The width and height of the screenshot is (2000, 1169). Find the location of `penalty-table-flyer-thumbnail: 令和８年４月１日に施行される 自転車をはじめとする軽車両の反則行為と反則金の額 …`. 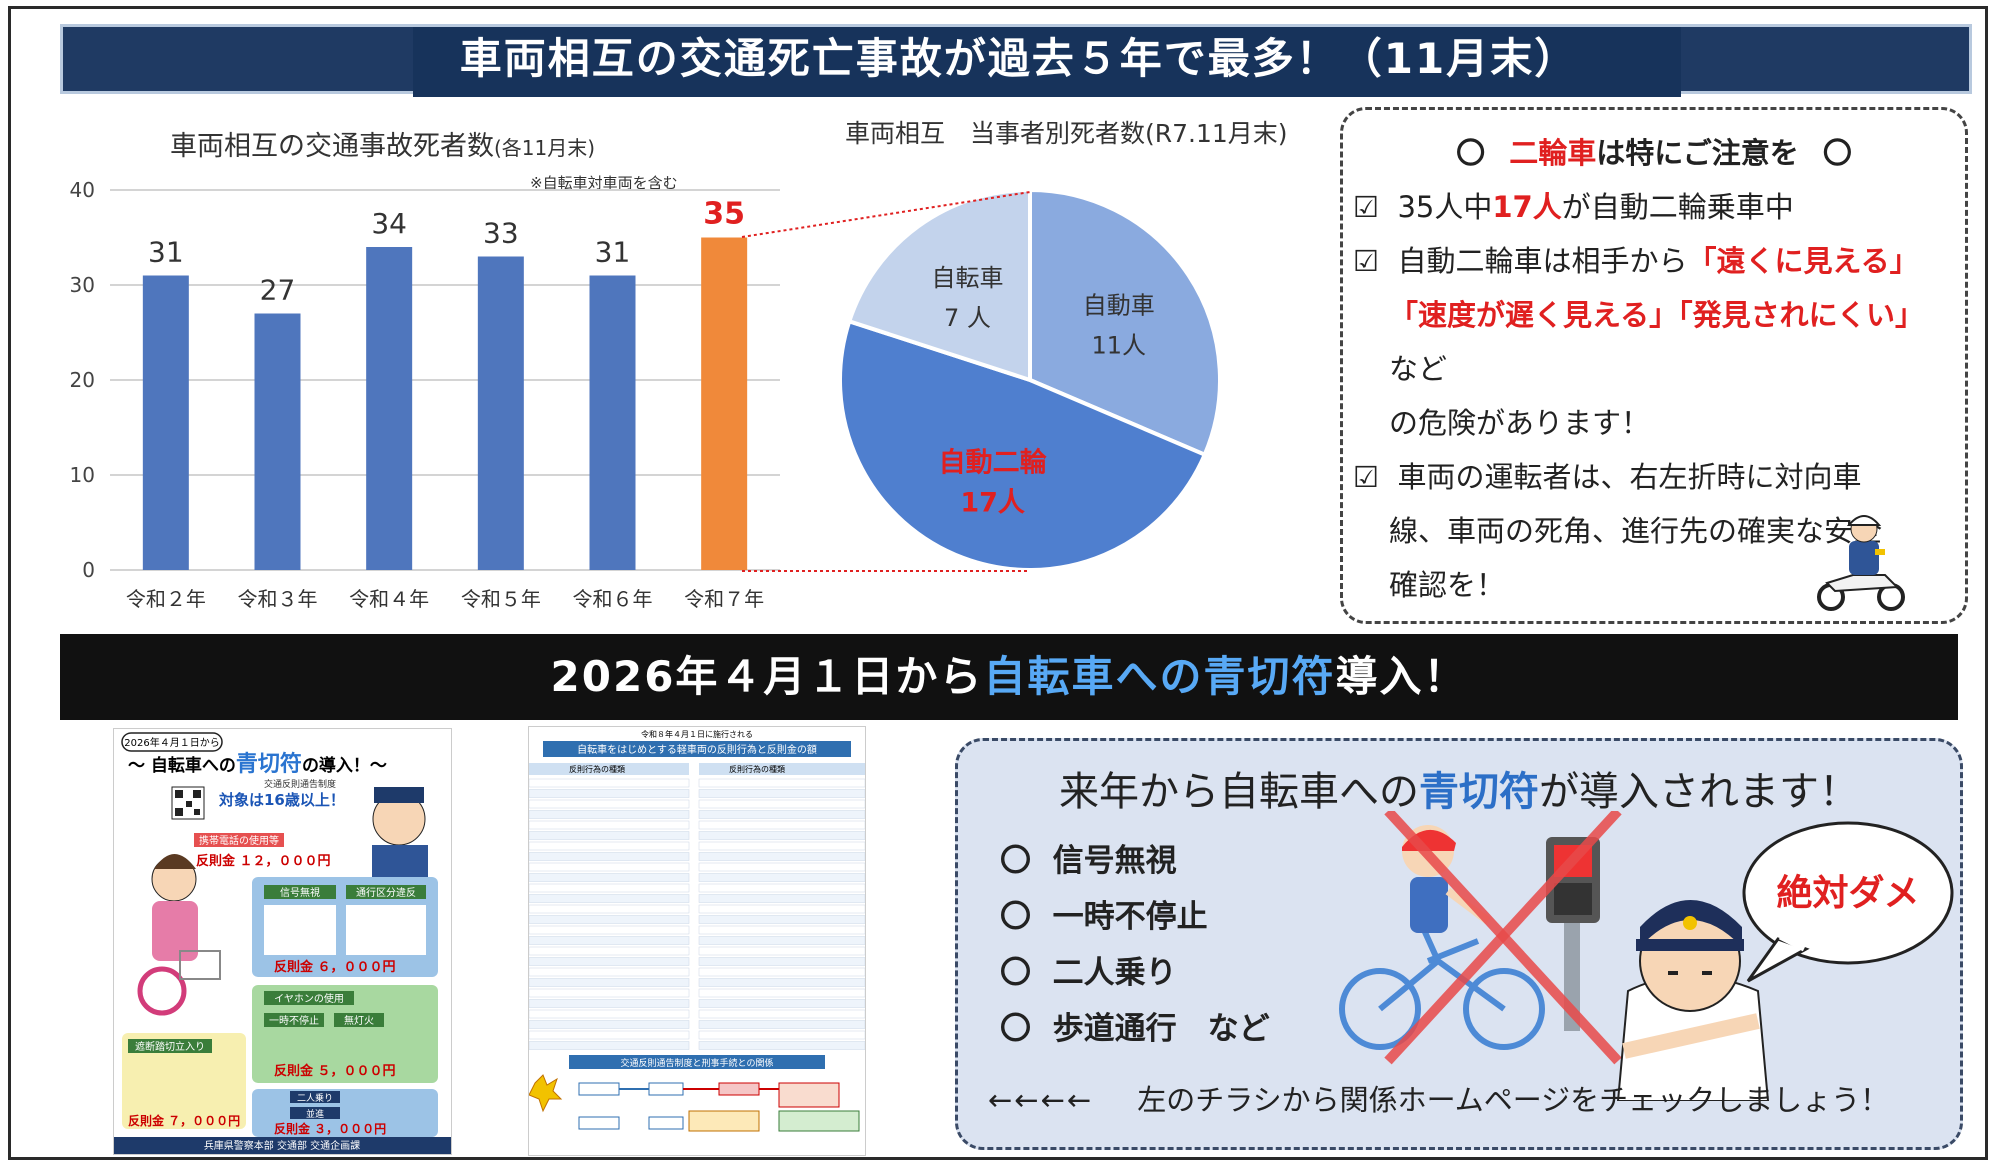

penalty-table-flyer-thumbnail: 令和８年４月１日に施行される 自転車をはじめとする軽車両の反則行為と反則金の額 … is located at coordinates (697, 941).